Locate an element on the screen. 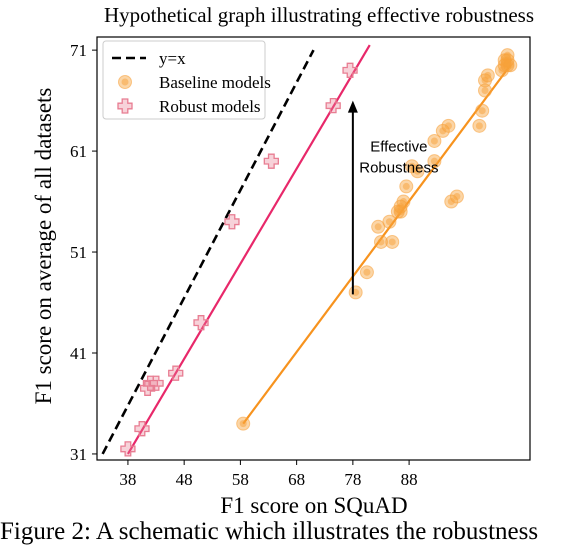 The width and height of the screenshot is (580, 554). y-tick-label: 41 is located at coordinates (78, 353).